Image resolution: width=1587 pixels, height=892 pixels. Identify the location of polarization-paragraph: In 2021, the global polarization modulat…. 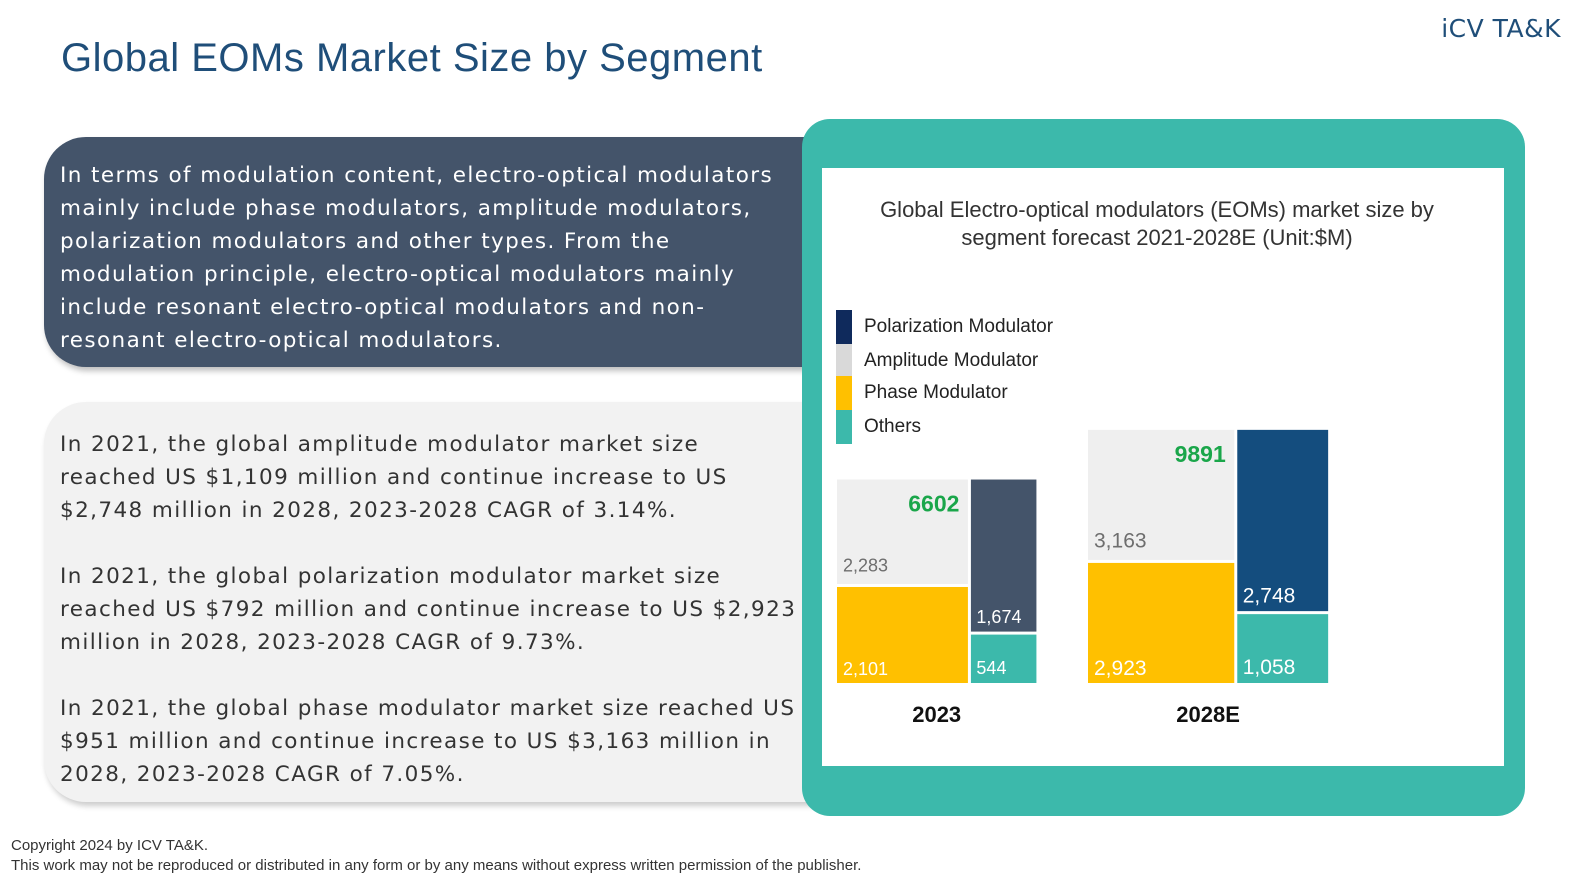
(428, 609).